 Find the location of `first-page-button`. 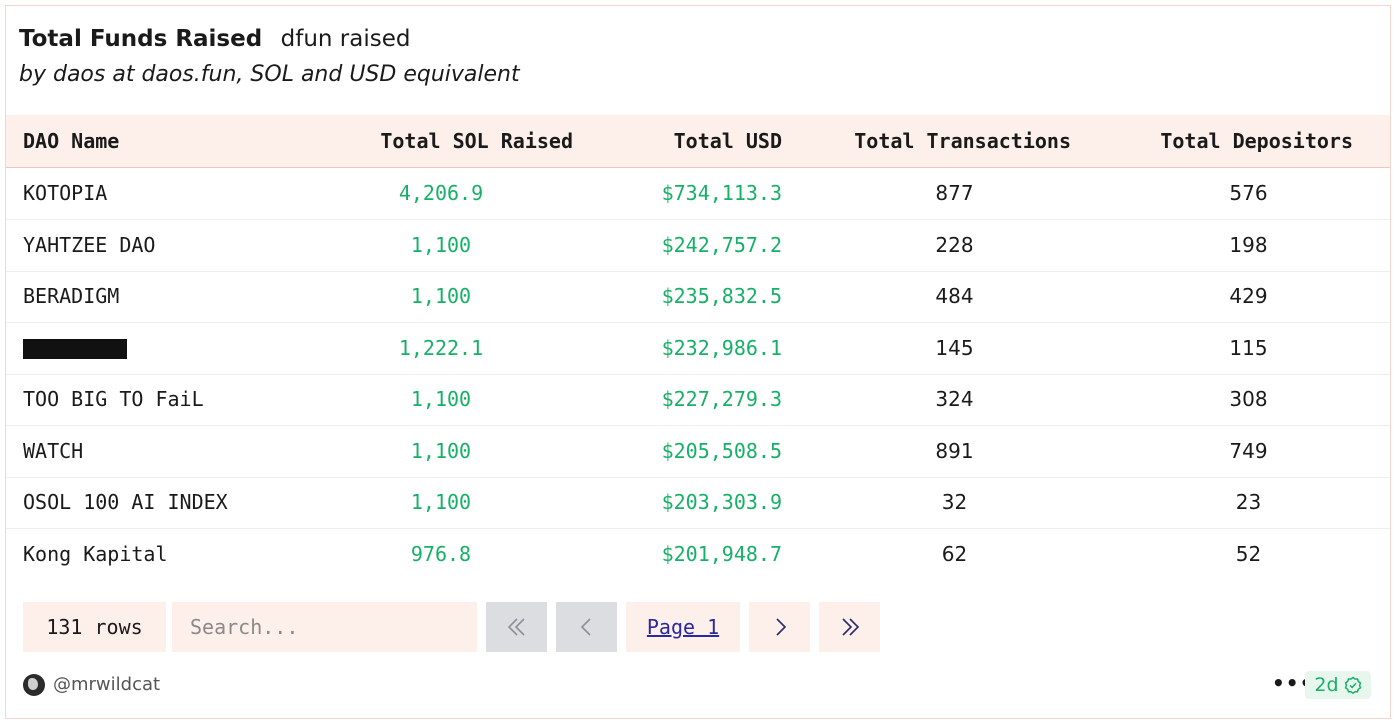

first-page-button is located at coordinates (516, 627).